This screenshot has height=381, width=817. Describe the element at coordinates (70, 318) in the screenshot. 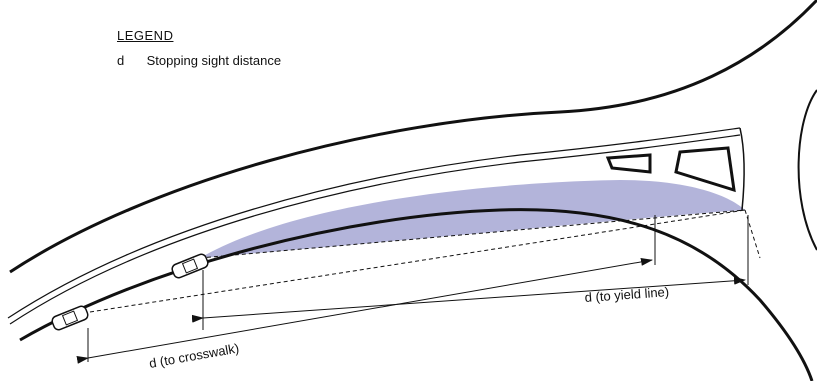

I see `vehicle-lower` at that location.